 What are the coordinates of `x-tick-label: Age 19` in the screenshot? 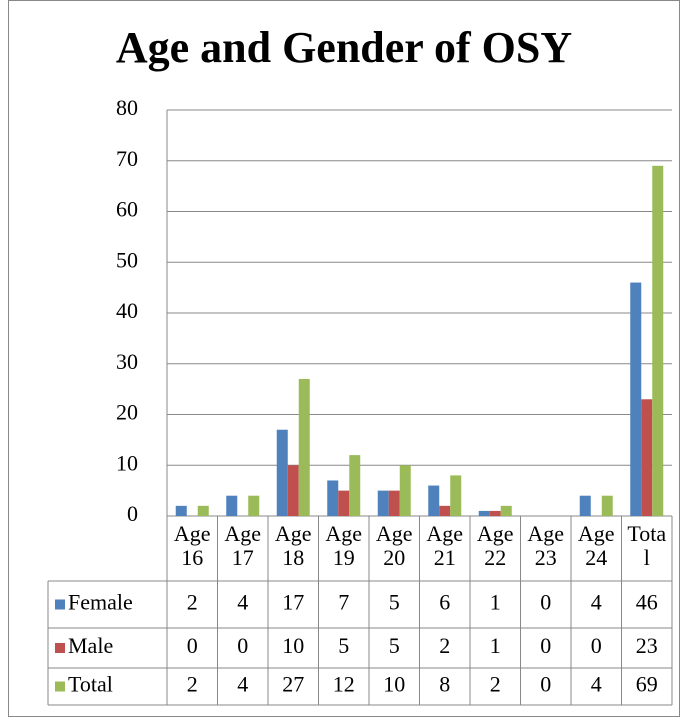 It's located at (344, 546).